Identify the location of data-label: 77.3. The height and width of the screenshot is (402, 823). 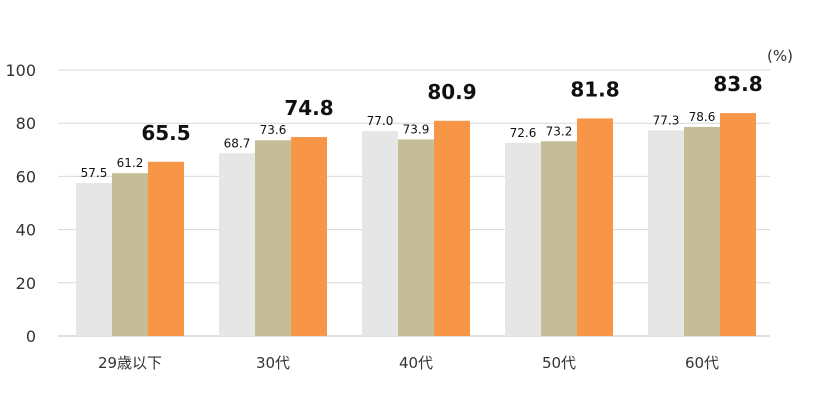
(666, 120).